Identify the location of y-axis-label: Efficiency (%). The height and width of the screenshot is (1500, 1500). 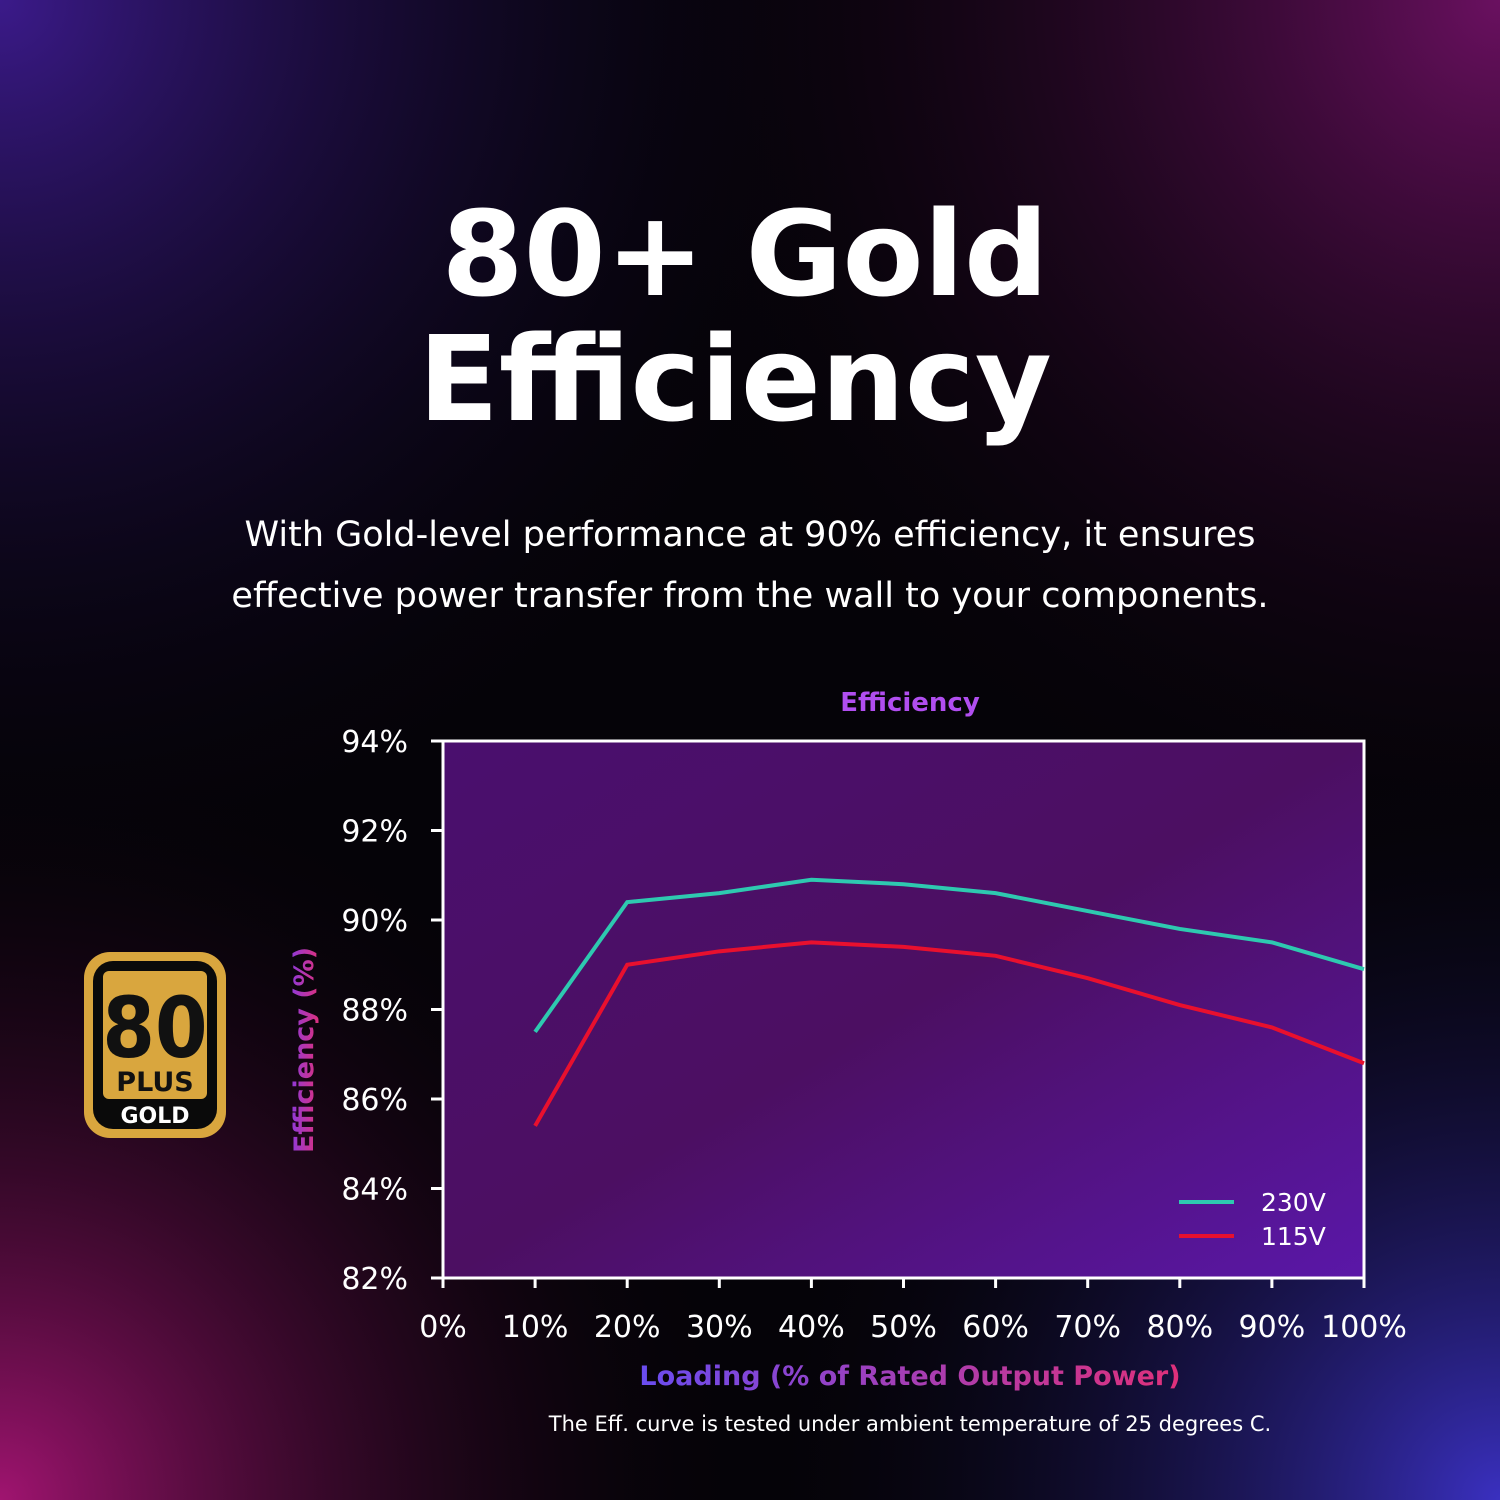
(304, 1050).